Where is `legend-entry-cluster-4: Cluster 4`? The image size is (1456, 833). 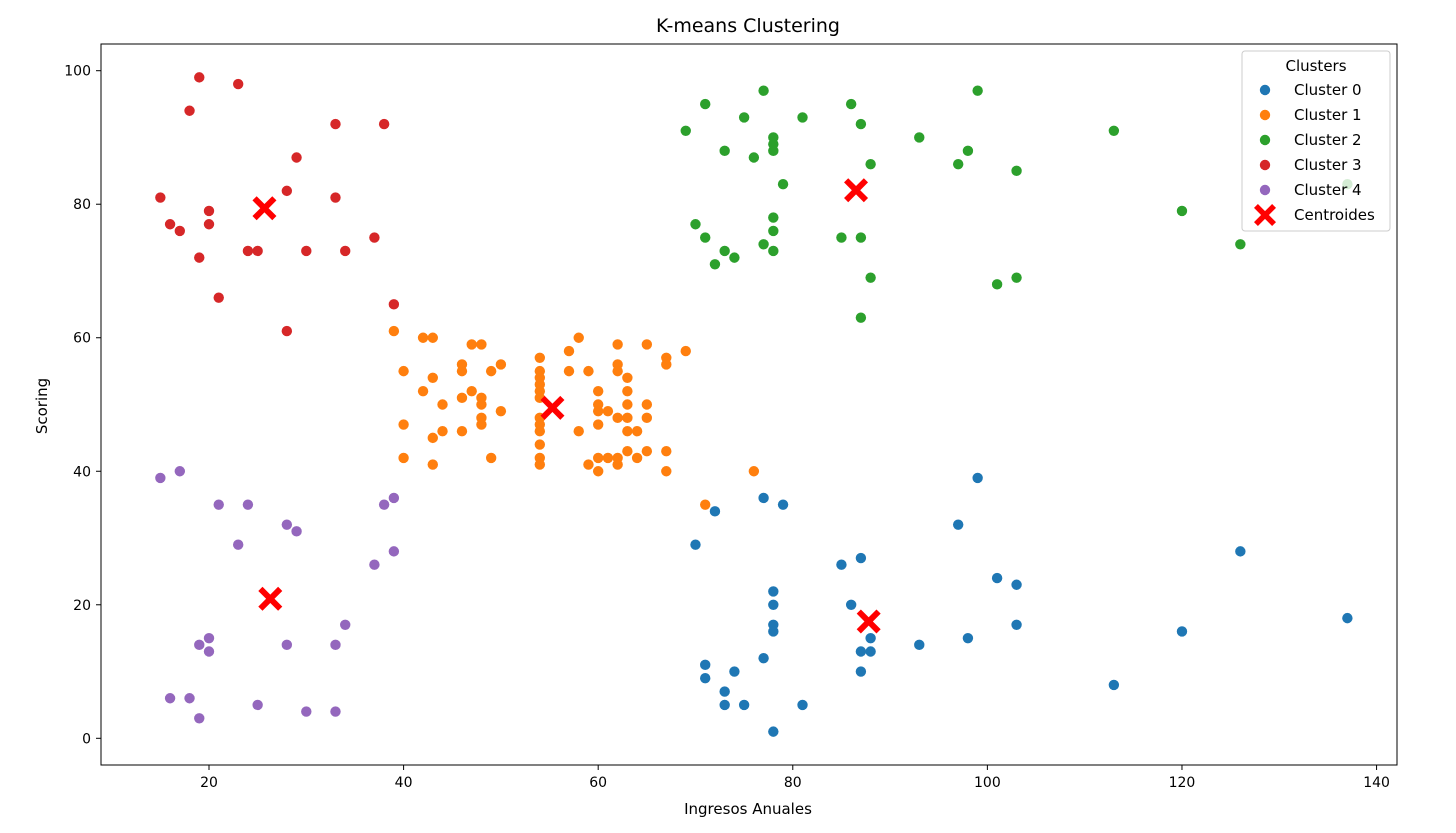
legend-entry-cluster-4: Cluster 4 is located at coordinates (1310, 190).